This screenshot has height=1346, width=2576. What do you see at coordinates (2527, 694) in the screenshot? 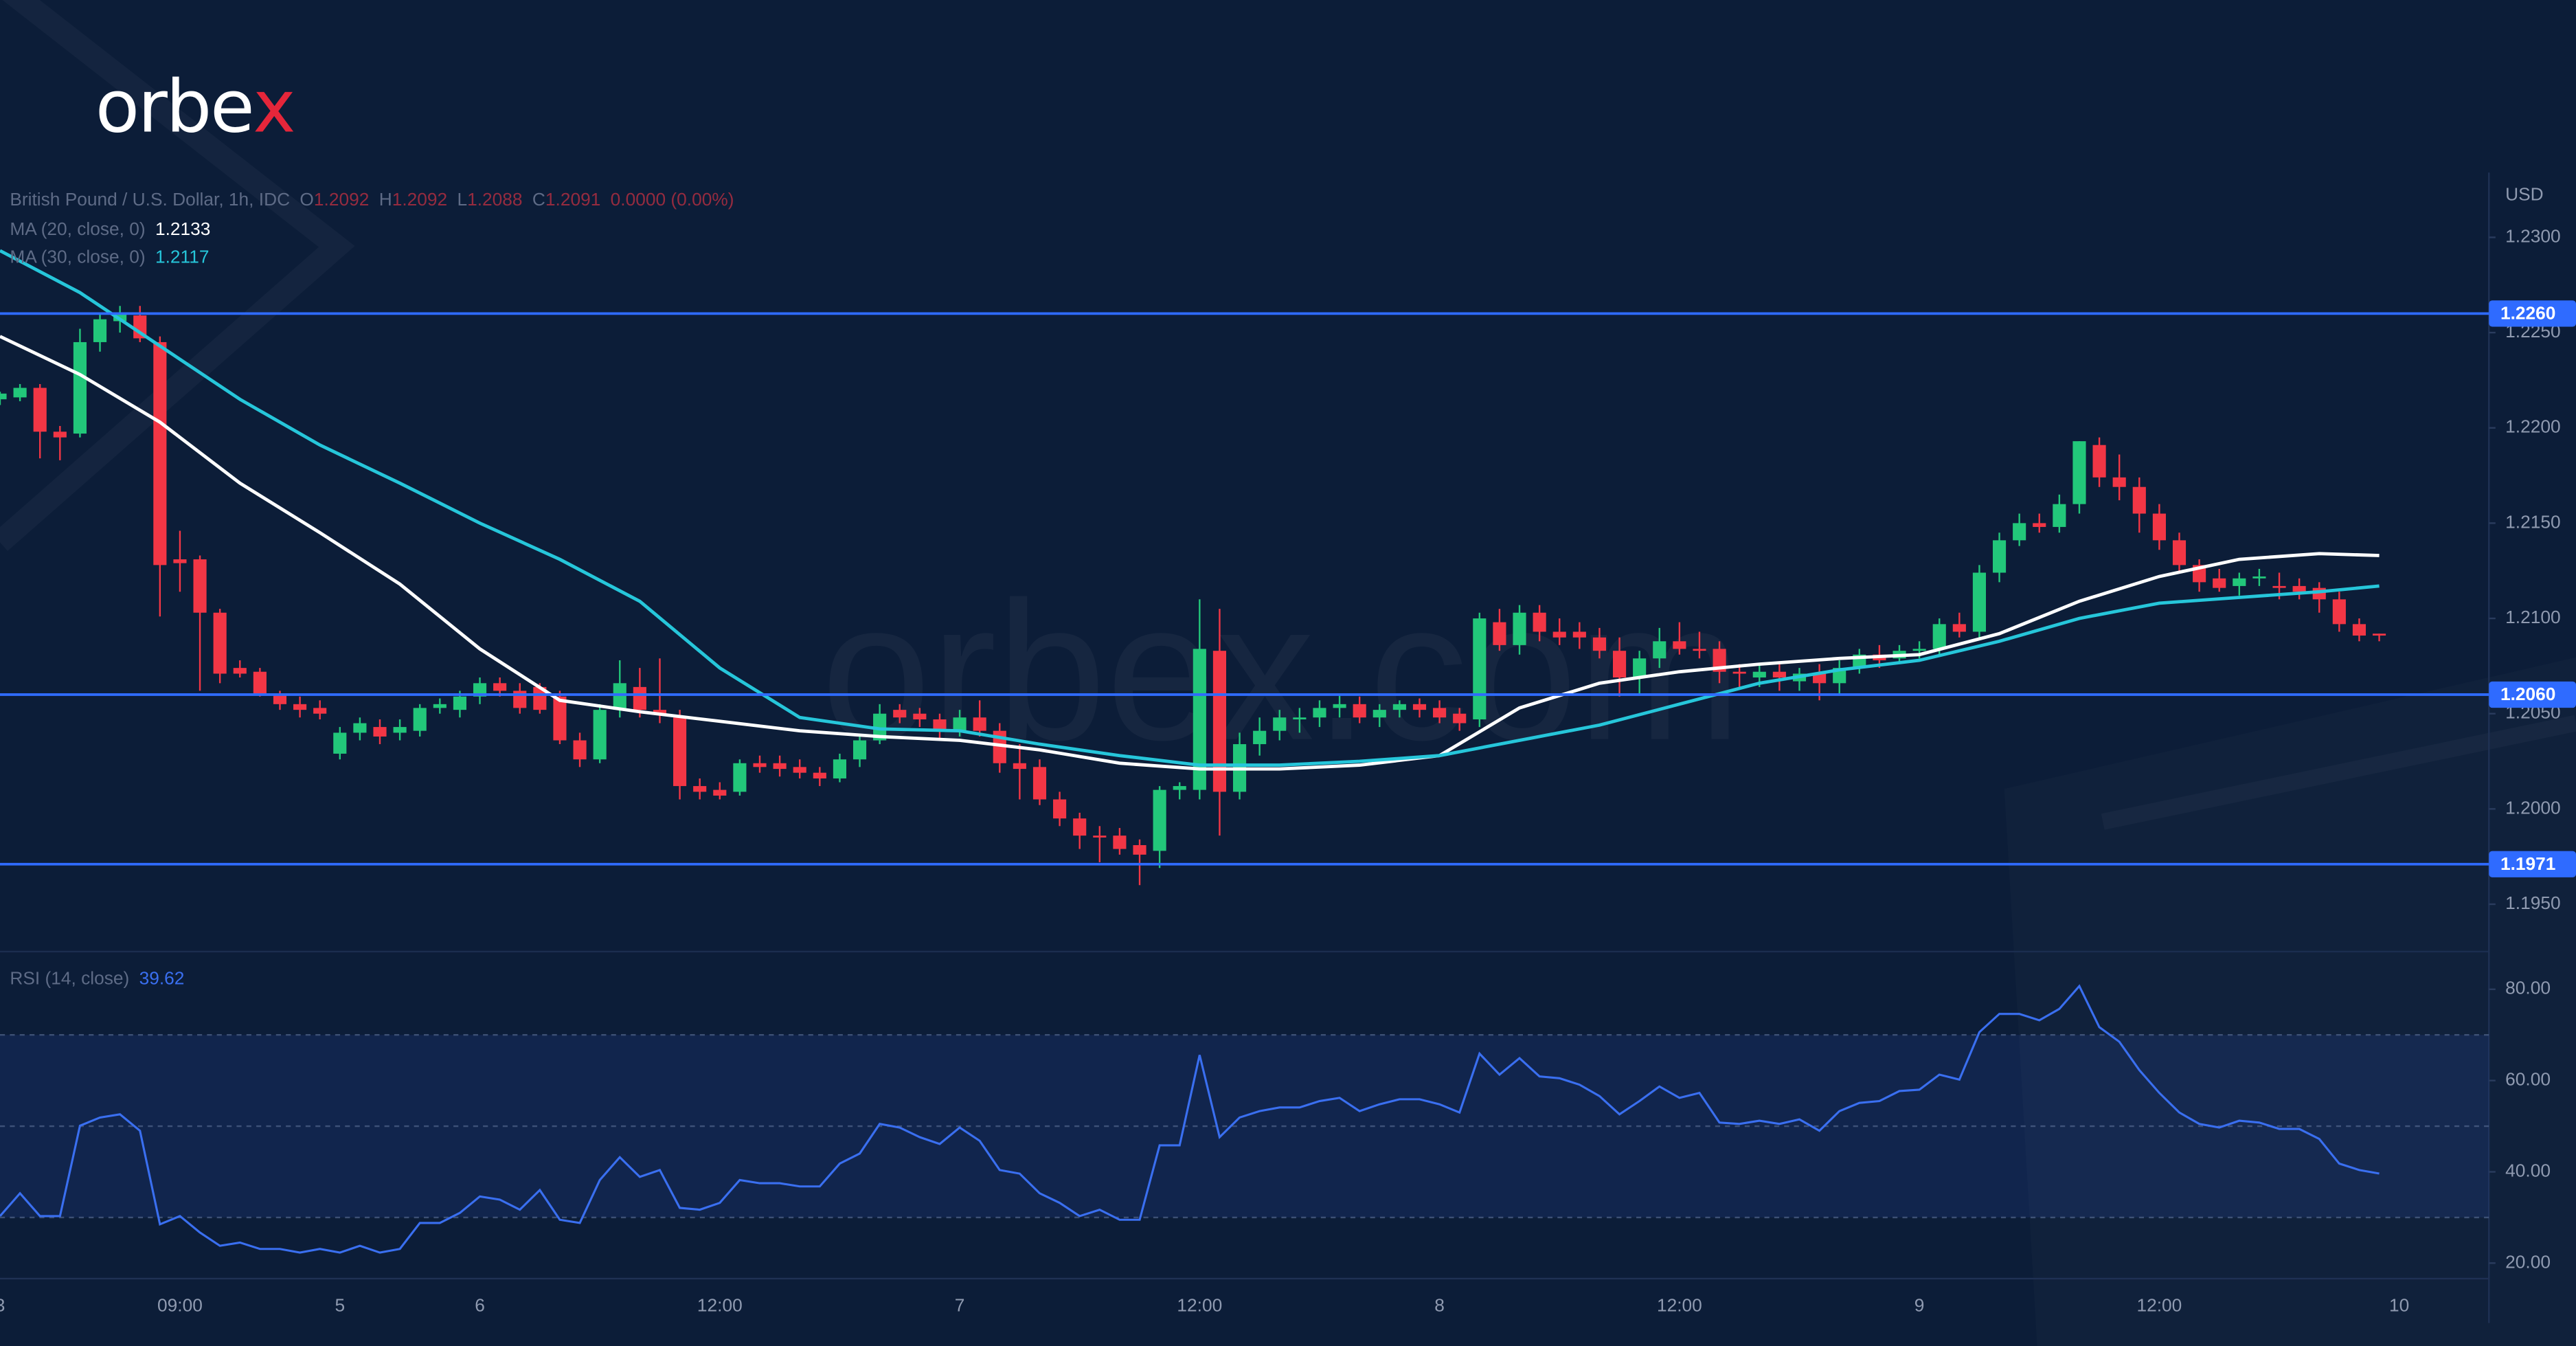
I see `level-label: 1.2060` at bounding box center [2527, 694].